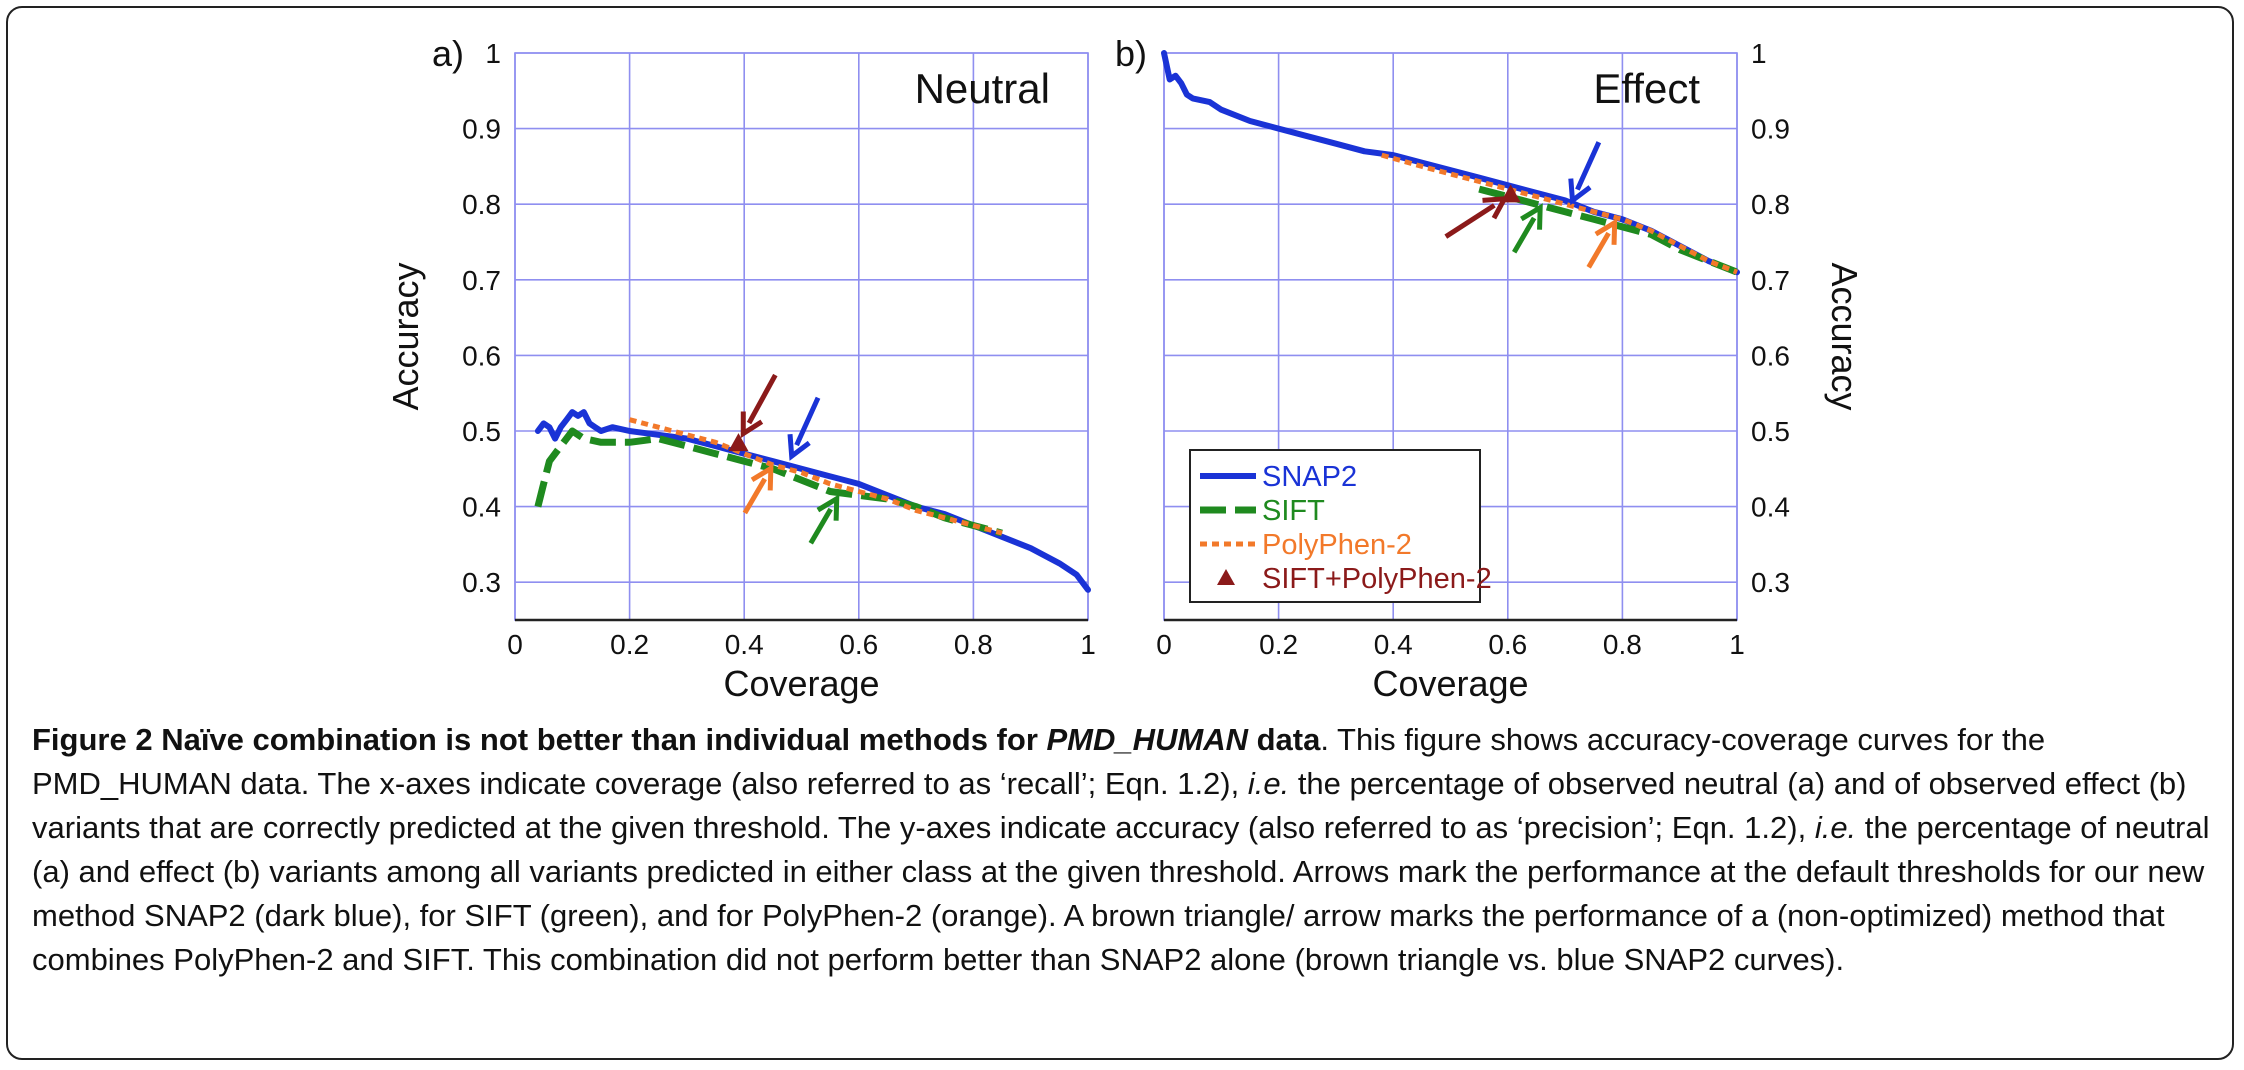 The width and height of the screenshot is (2244, 1070). What do you see at coordinates (982, 88) in the screenshot?
I see `panel-title: Neutral` at bounding box center [982, 88].